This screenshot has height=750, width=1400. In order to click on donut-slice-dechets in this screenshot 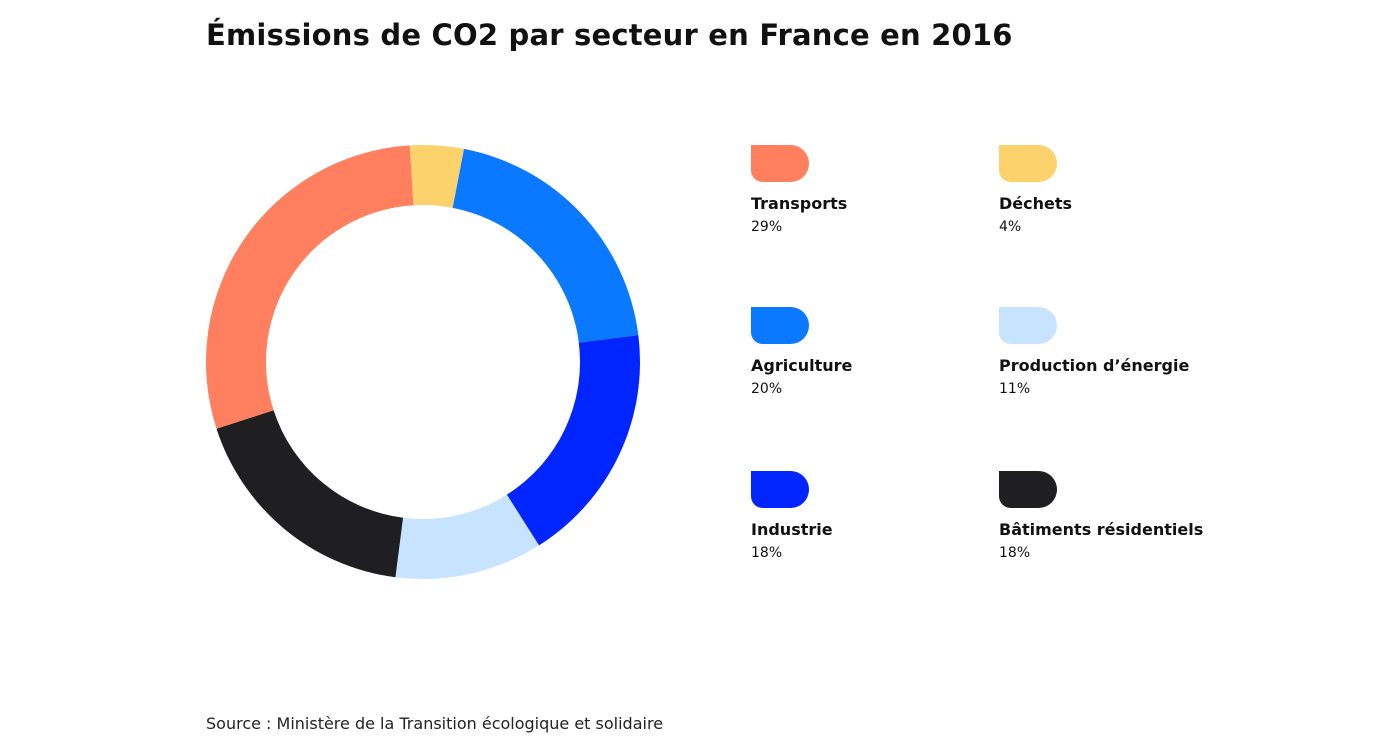, I will do `click(437, 176)`.